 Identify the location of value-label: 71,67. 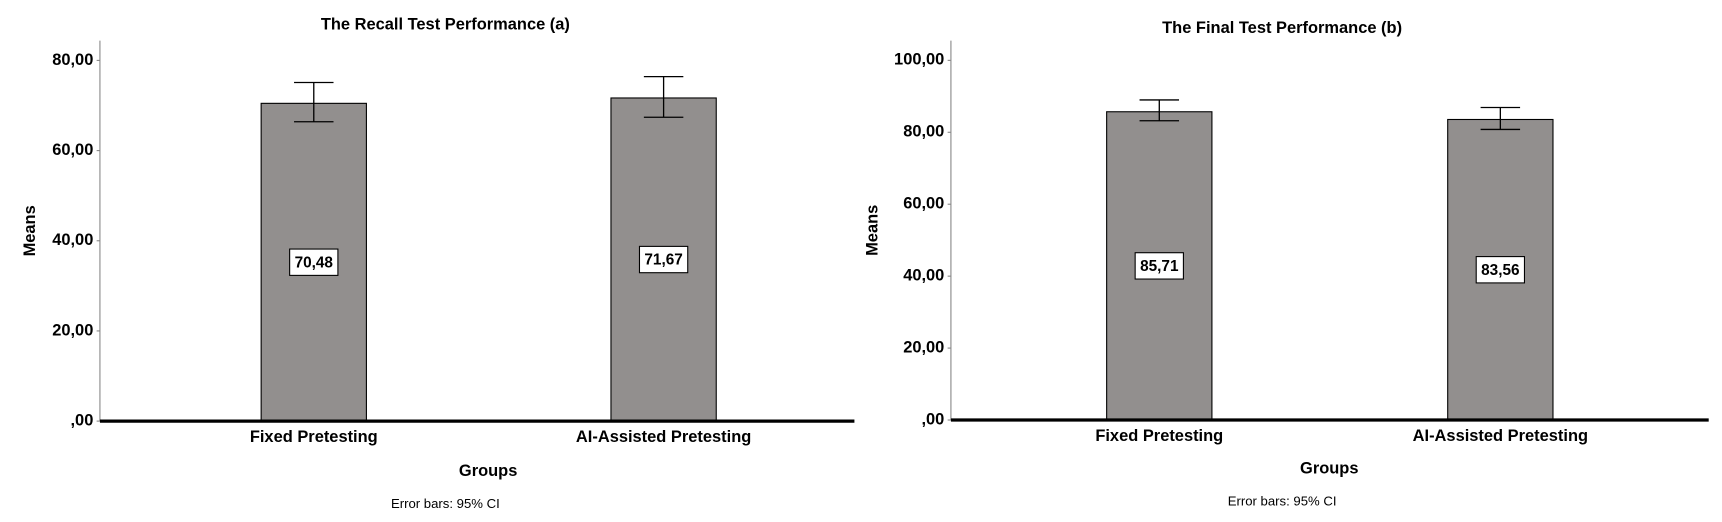
(663, 260).